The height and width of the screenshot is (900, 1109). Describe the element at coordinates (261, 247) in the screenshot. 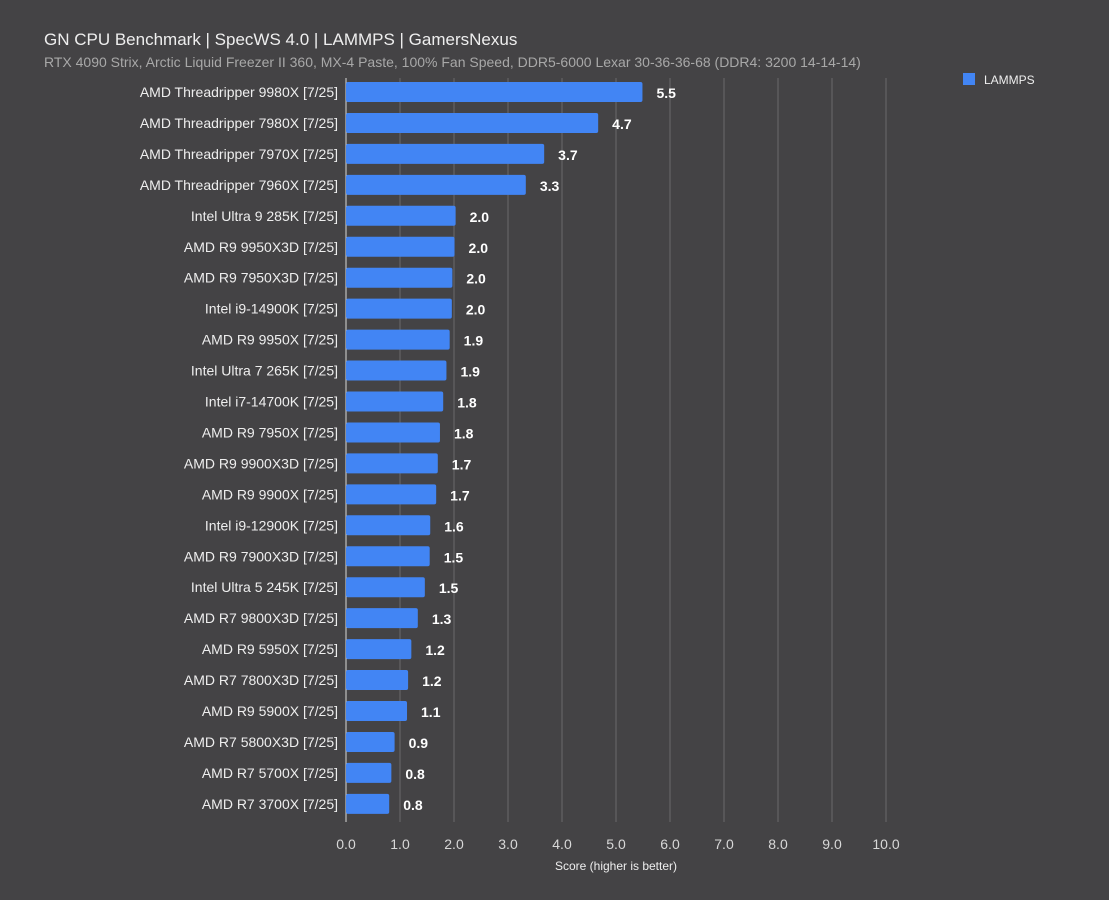

I see `category-label: AMD R9 9950X3D [7/25]` at that location.